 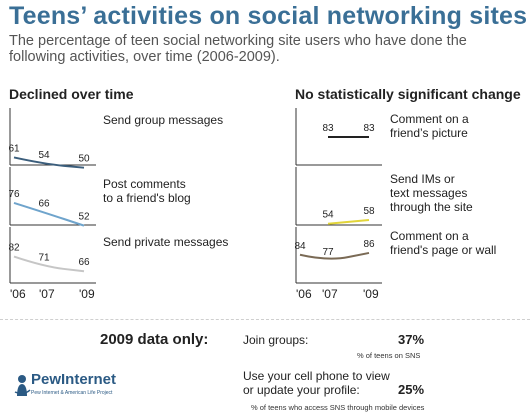 What do you see at coordinates (443, 250) in the screenshot?
I see `chart-label-wall-line2: friend's page or wall` at bounding box center [443, 250].